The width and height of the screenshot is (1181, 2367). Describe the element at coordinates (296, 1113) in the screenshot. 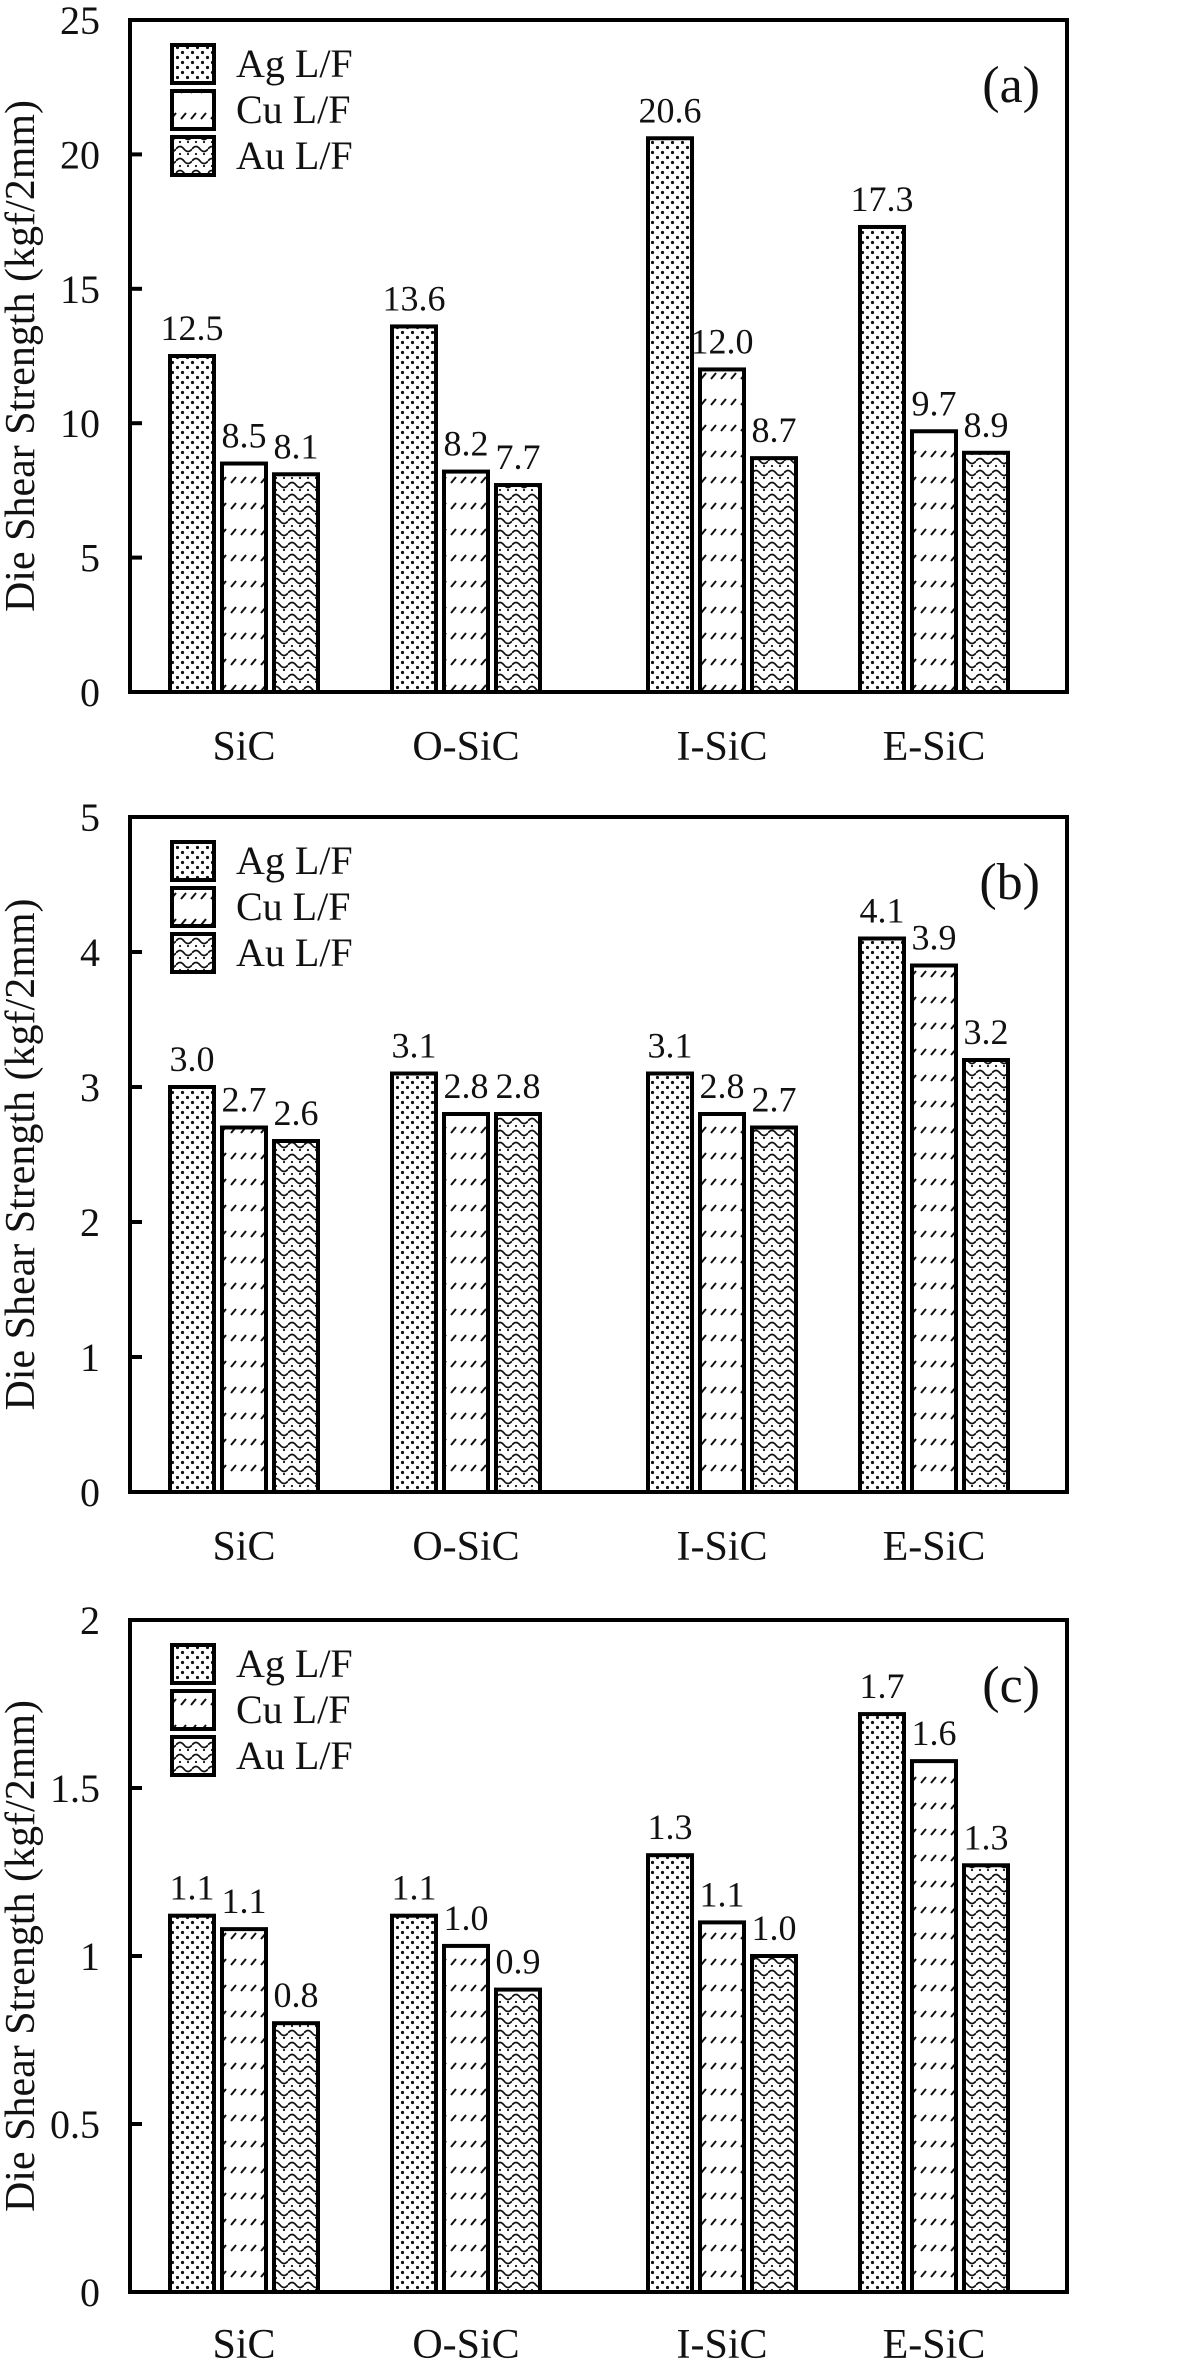

I see `bar-value-label: 2.6` at that location.